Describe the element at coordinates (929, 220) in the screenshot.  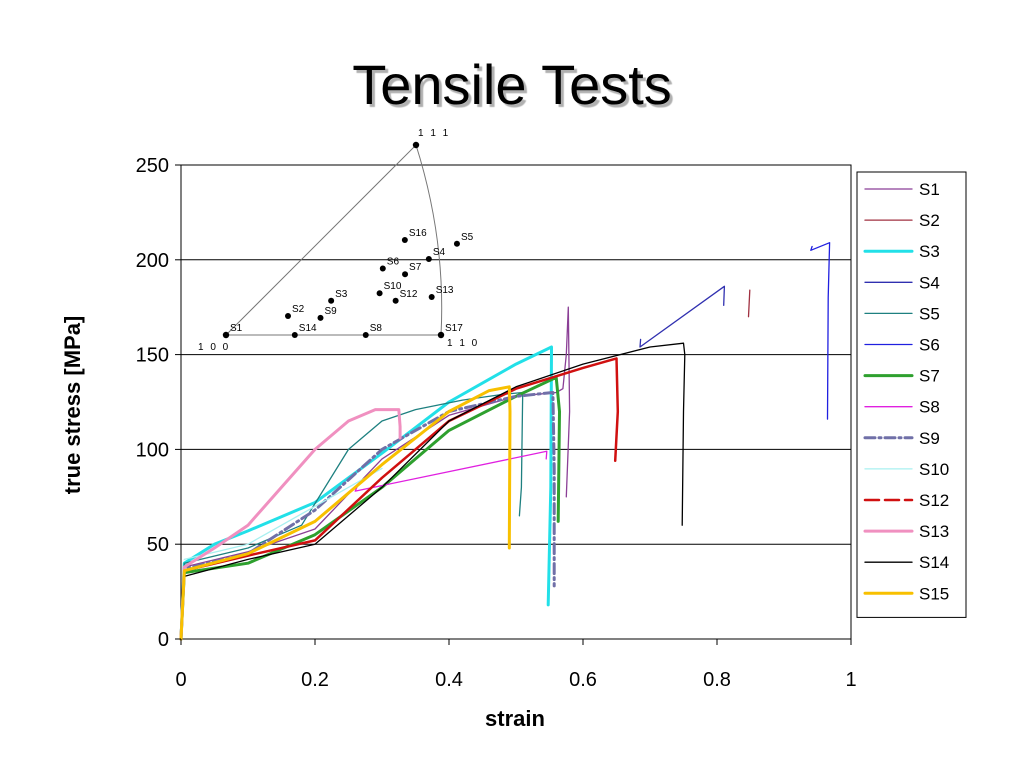
I see `legend-label: S2` at that location.